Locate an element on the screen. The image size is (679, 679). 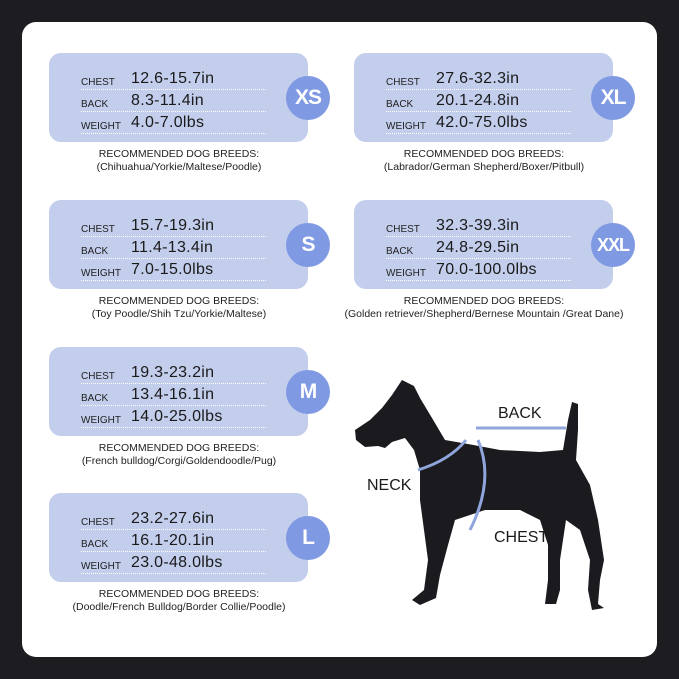
breeds-list: (French bulldog/Corgi/Goldendoodle/Pug) is located at coordinates (179, 461).